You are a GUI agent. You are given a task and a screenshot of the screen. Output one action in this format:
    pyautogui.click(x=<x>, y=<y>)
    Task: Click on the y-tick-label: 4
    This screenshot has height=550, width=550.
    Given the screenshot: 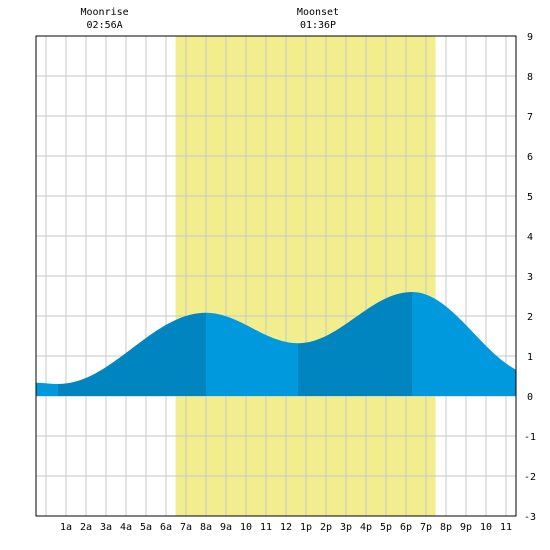 What is the action you would take?
    pyautogui.click(x=530, y=237)
    